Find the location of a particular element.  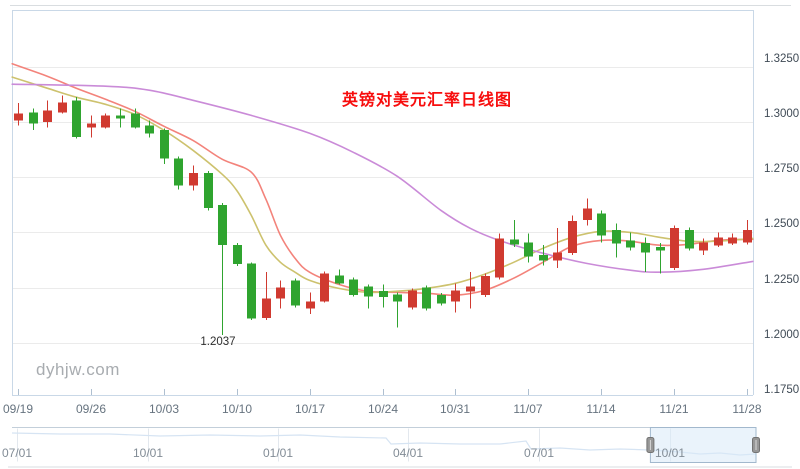

candle-09/30 is located at coordinates (149, 129).